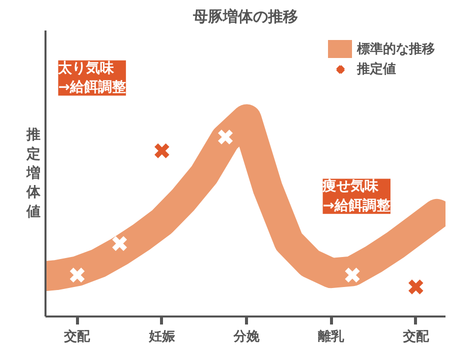 This screenshot has height=347, width=460. I want to click on legend-label: 標準的な推移, so click(396, 49).